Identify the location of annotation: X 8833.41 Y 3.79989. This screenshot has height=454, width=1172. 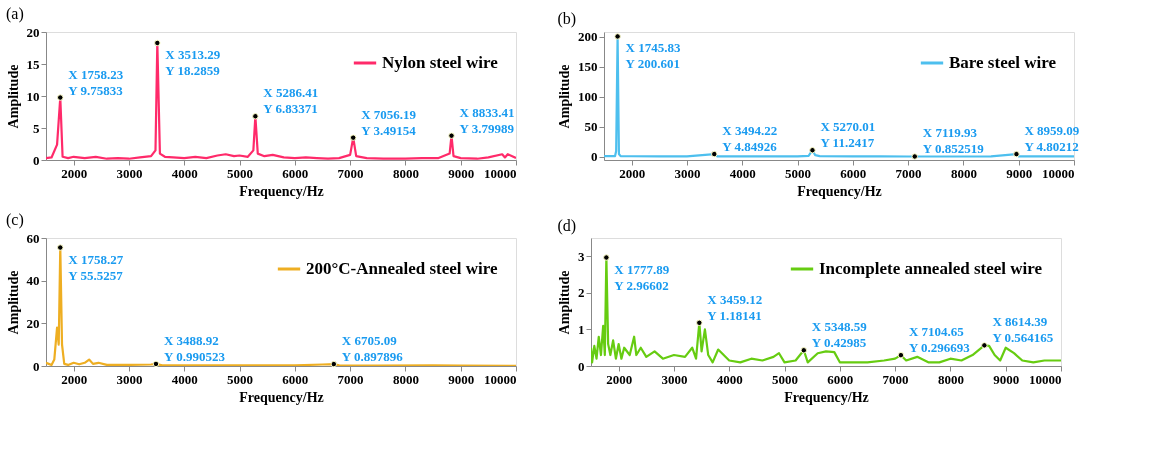
(487, 120).